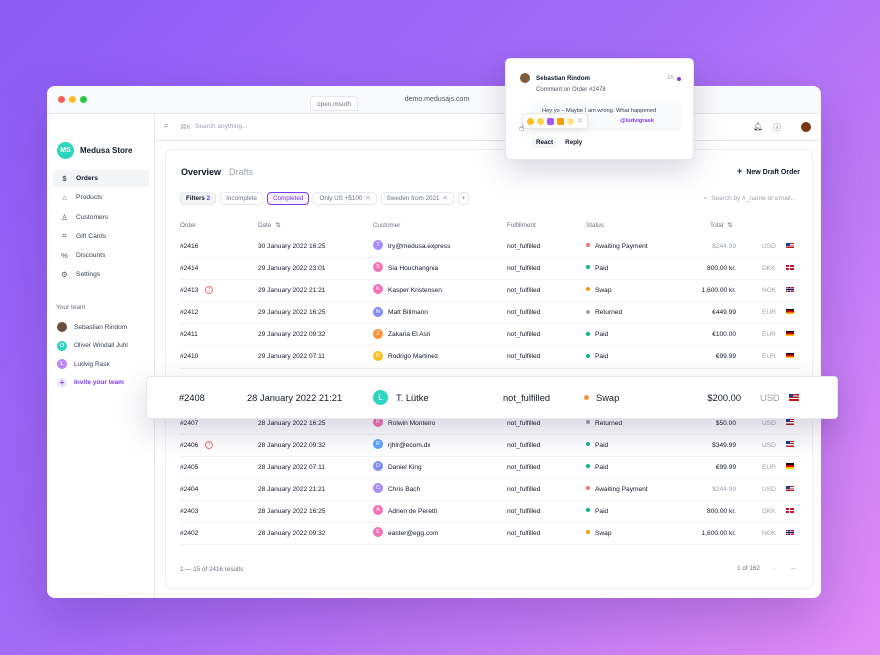 This screenshot has width=880, height=655. I want to click on column-header-status: Status, so click(595, 225).